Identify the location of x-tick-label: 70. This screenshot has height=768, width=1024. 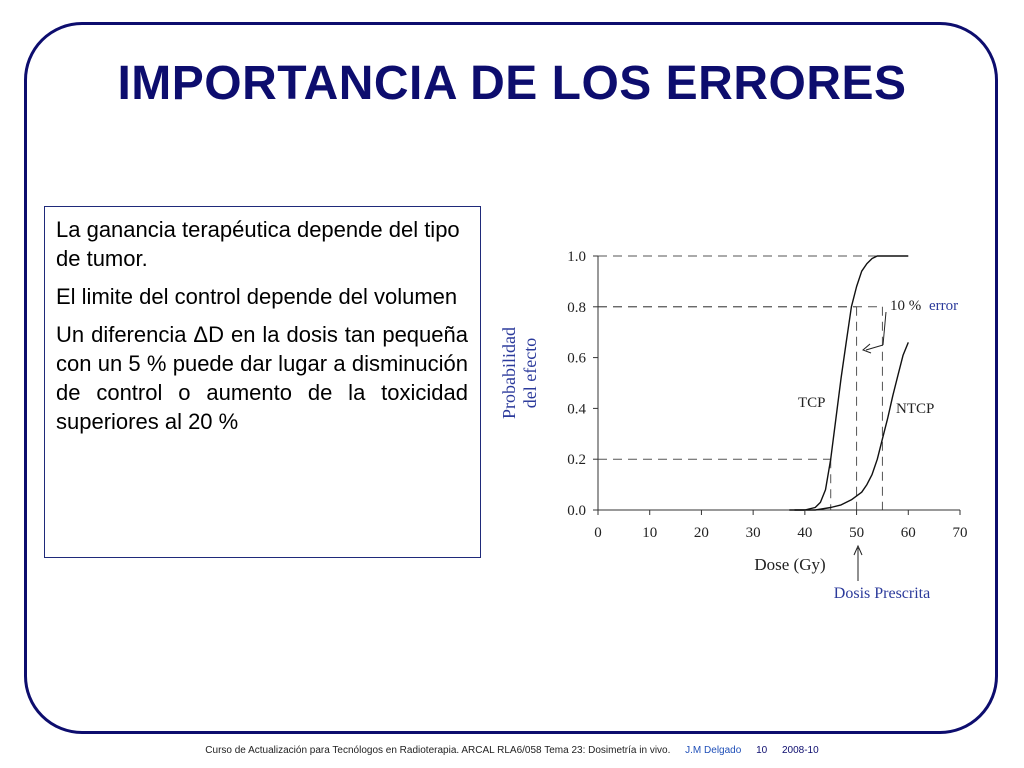
(960, 533).